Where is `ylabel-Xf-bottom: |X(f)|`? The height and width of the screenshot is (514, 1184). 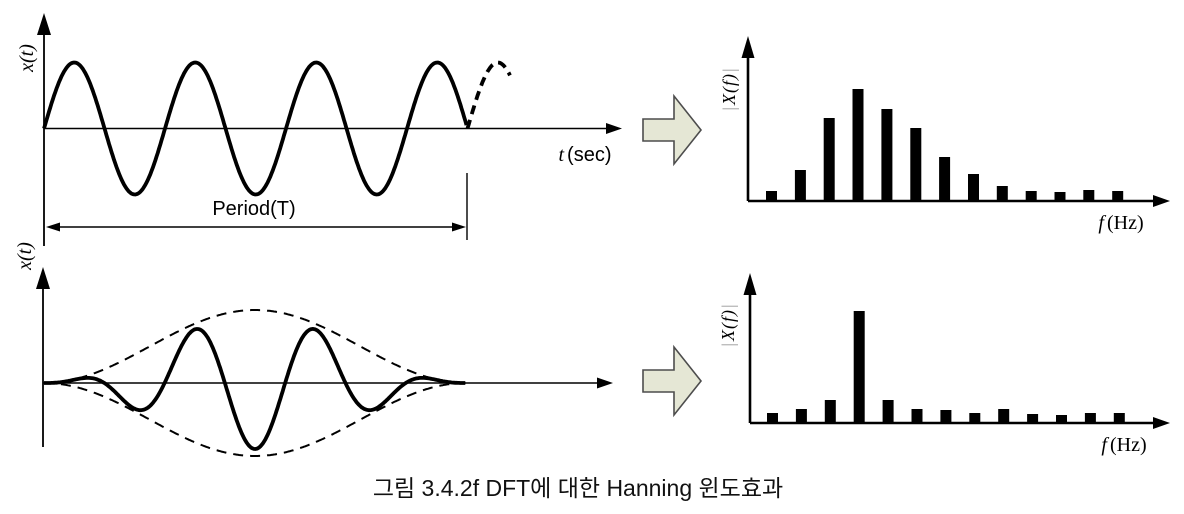
ylabel-Xf-bottom: |X(f)| is located at coordinates (728, 324).